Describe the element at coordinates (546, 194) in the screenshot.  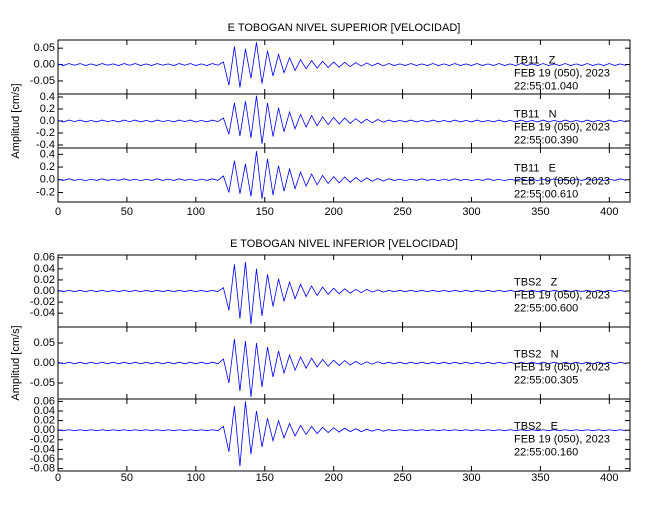
I see `time-label: 22:55:00.610` at that location.